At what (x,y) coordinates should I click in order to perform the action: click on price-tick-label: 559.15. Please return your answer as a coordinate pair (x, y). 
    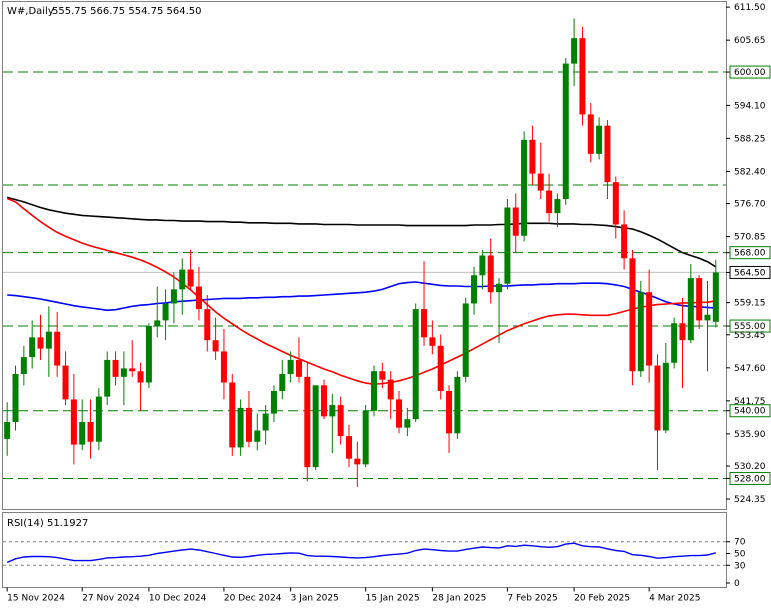
    Looking at the image, I should click on (750, 304).